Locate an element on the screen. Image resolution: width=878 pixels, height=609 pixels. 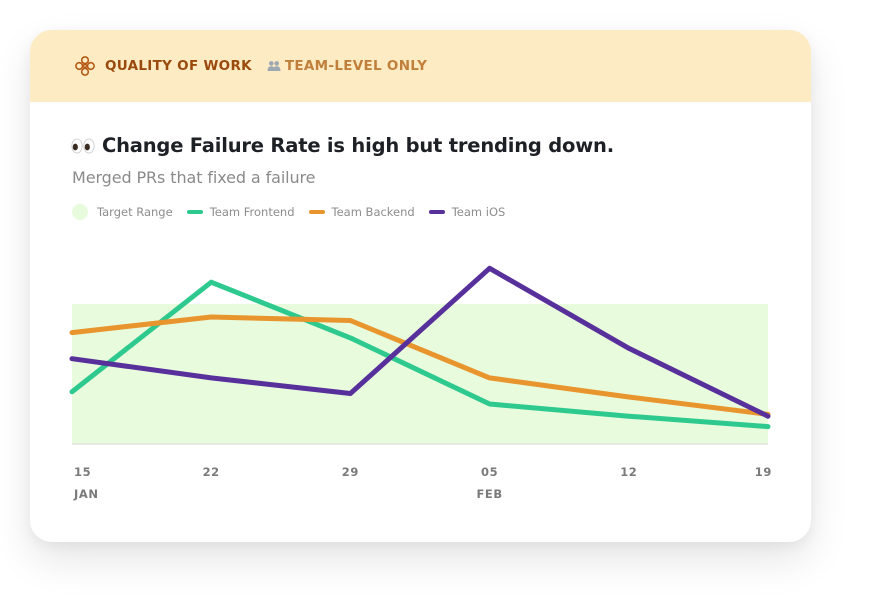
legend-label-ios: Team iOS is located at coordinates (478, 212).